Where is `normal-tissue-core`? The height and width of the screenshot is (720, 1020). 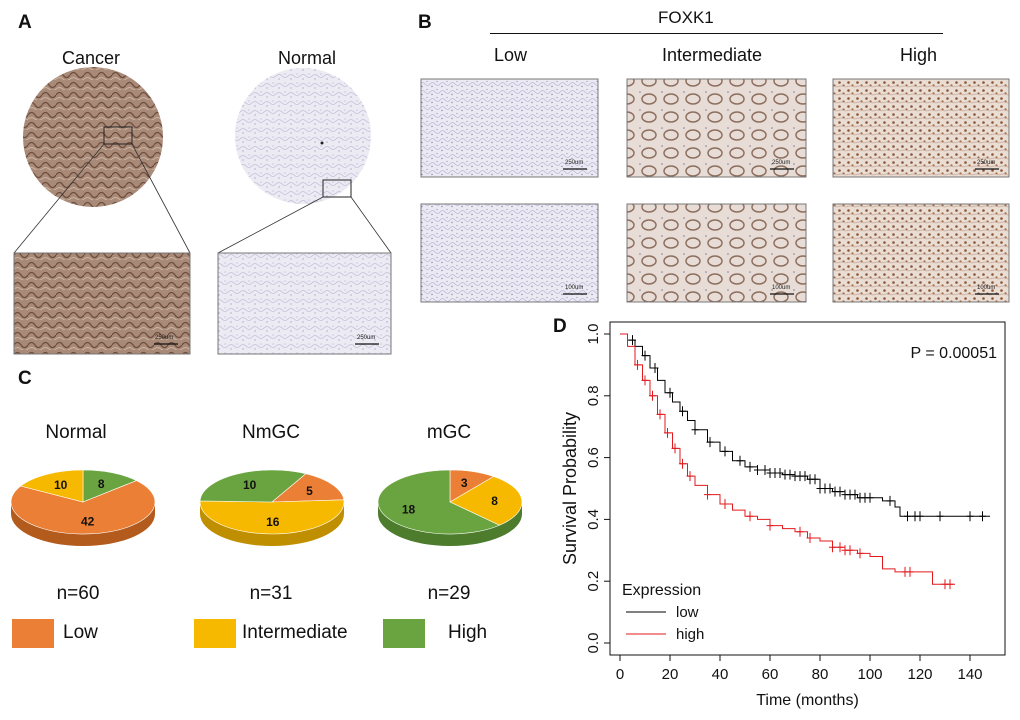 normal-tissue-core is located at coordinates (303, 136).